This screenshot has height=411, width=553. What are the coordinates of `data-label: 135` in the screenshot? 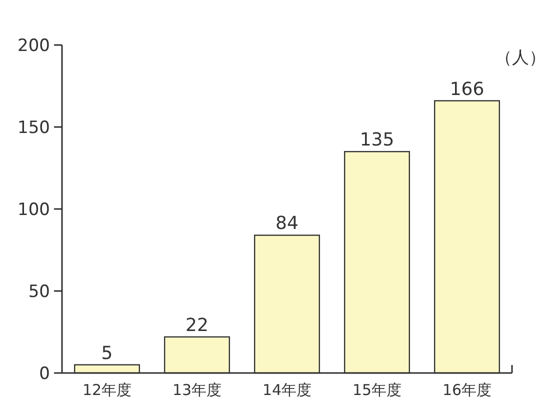 It's located at (377, 140).